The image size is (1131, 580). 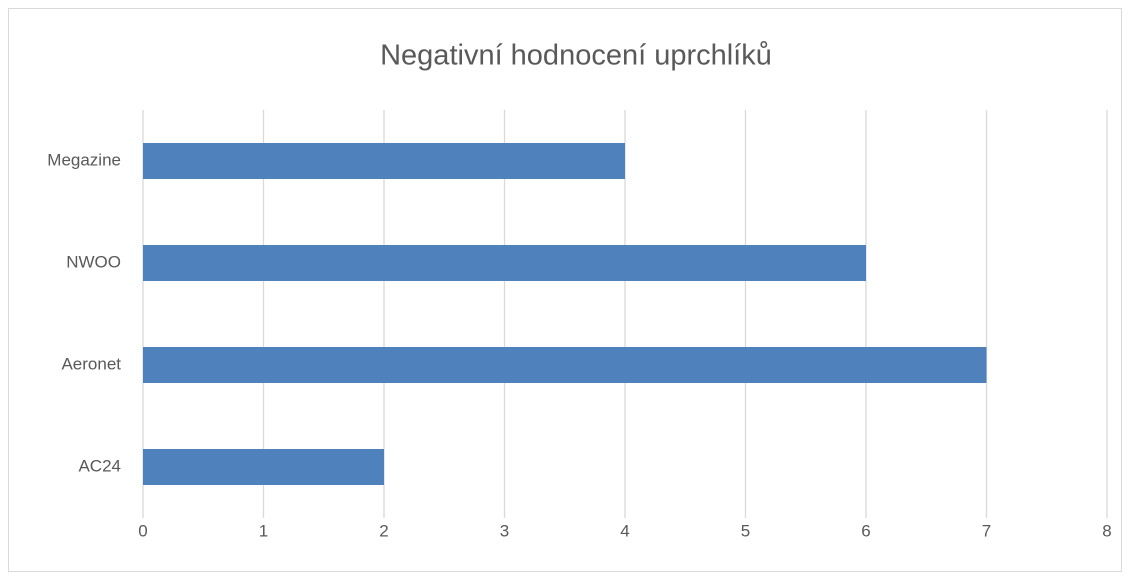 What do you see at coordinates (865, 530) in the screenshot?
I see `x-tick-label: 6` at bounding box center [865, 530].